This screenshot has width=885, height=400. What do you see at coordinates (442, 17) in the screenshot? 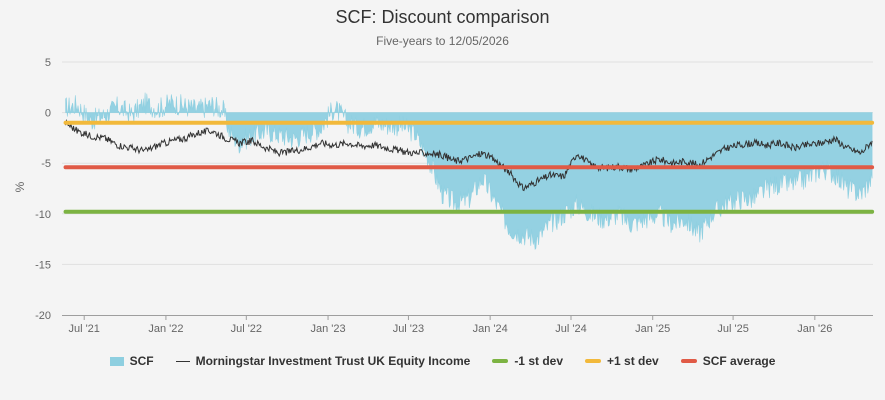
I see `chart-title: SCF: Discount comparison` at bounding box center [442, 17].